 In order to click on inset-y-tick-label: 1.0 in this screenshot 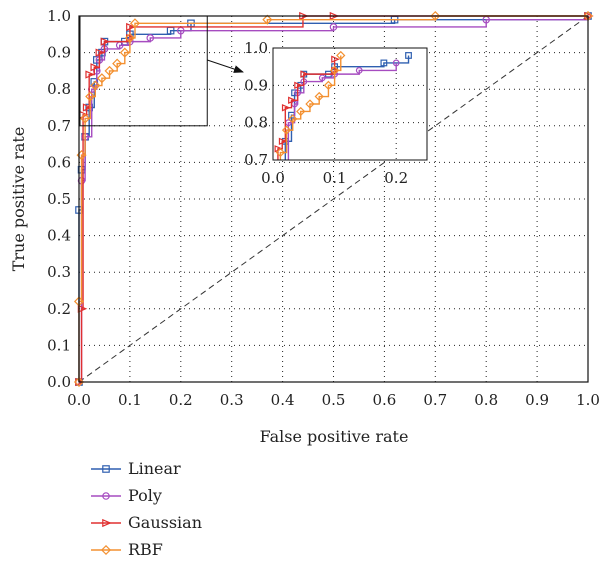, I will do `click(256, 48)`.